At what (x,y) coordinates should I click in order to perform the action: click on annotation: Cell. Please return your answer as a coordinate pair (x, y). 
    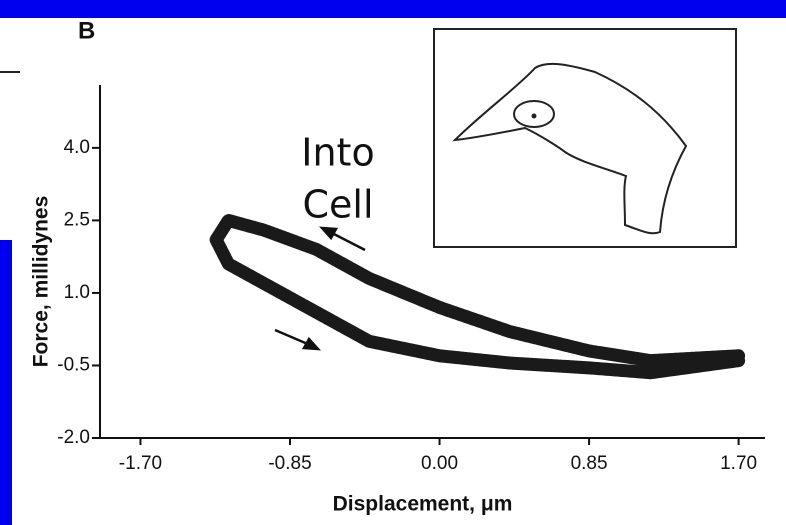
    Looking at the image, I should click on (337, 205).